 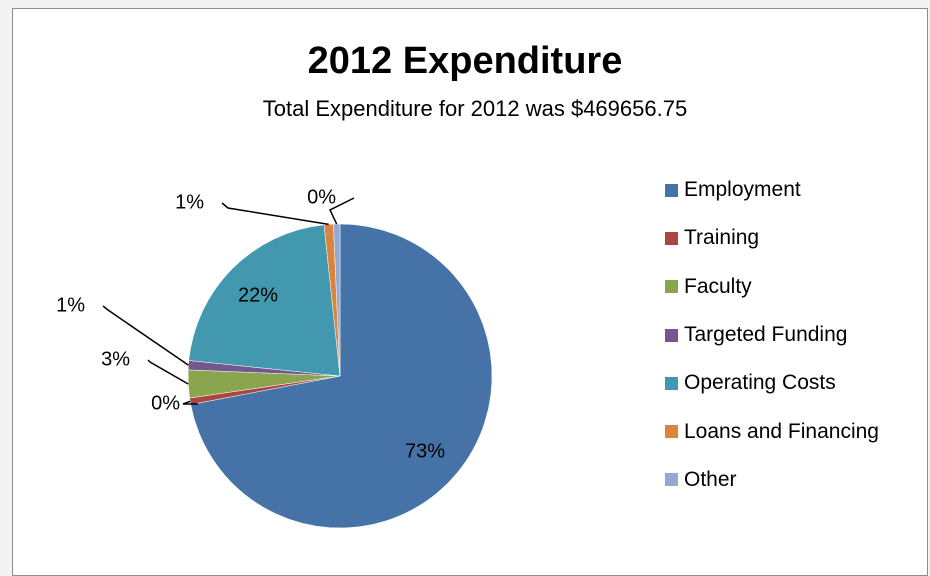 I want to click on legend-label: Operating Costs, so click(x=760, y=383).